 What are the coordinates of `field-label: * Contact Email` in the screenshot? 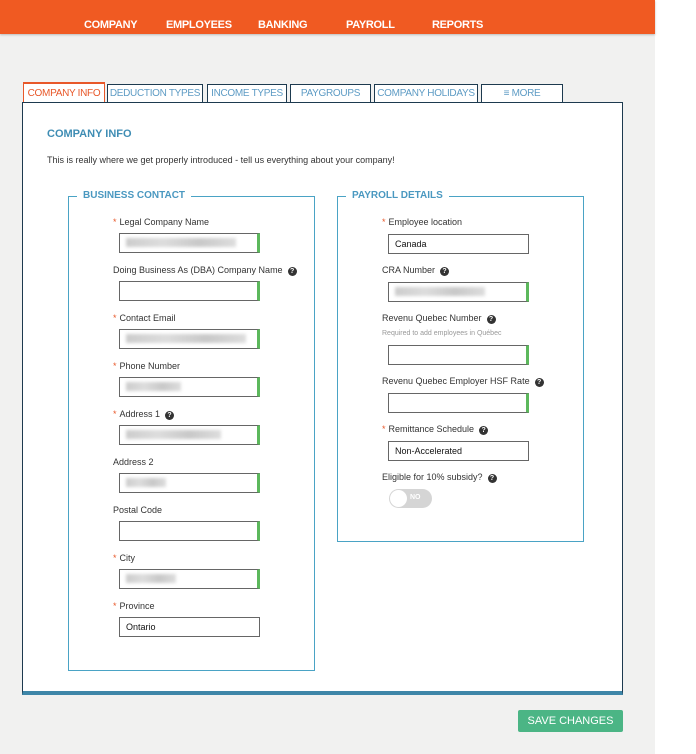 It's located at (144, 318).